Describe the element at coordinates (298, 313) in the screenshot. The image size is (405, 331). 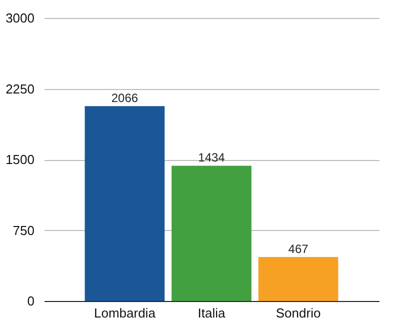
I see `x-tick-label: Sondrio` at that location.